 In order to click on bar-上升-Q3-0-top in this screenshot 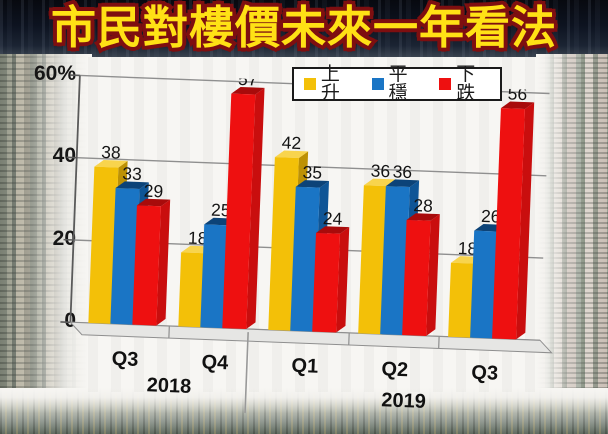, I will do `click(111, 163)`.